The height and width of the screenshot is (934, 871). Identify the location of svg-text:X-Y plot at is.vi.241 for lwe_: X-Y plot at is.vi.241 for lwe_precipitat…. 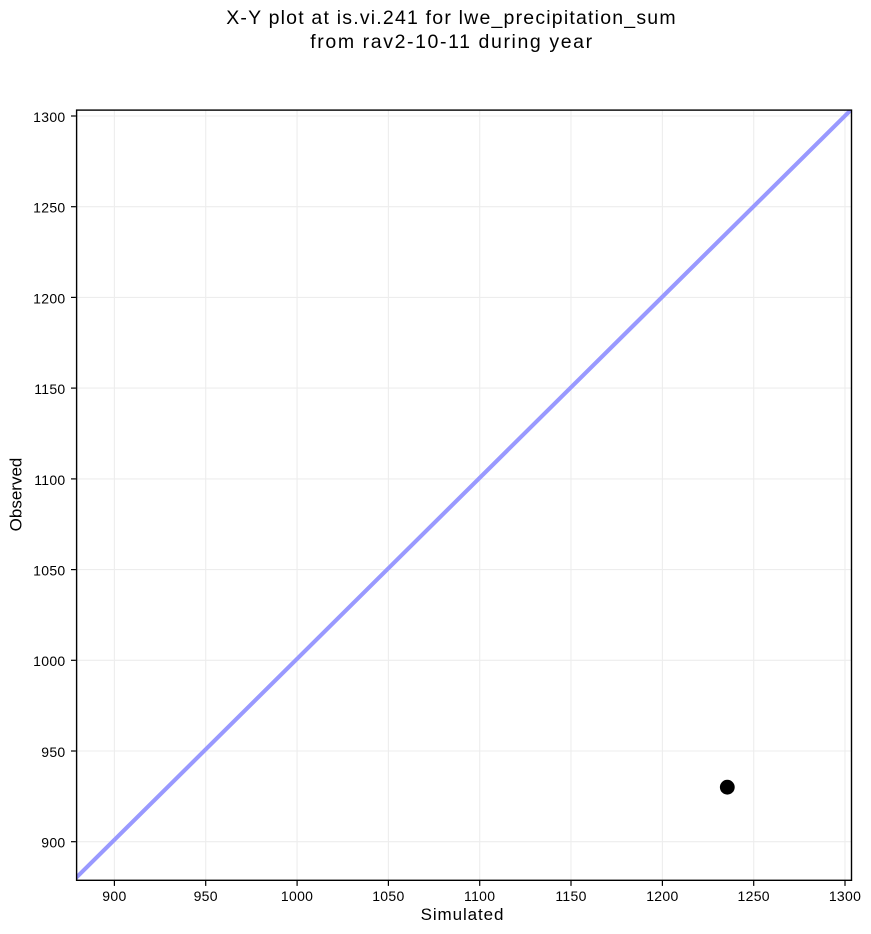
(451, 18).